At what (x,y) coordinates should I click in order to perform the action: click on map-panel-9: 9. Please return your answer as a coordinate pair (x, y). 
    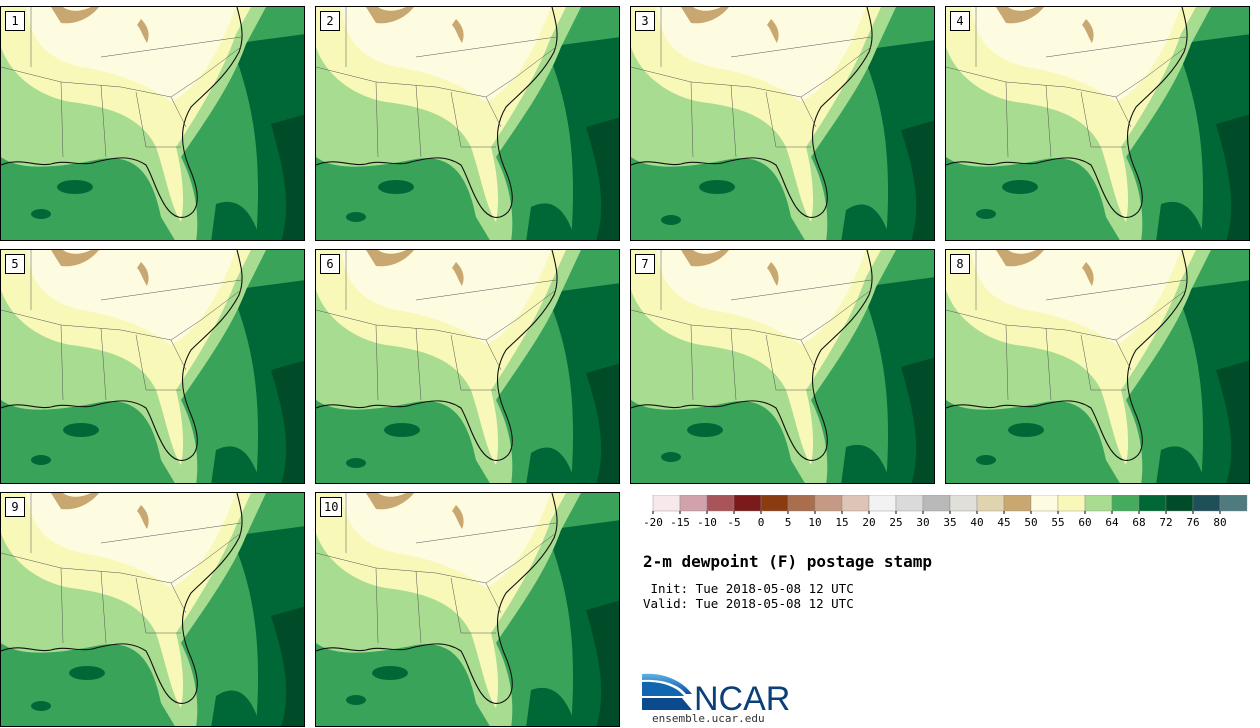
    Looking at the image, I should click on (152, 609).